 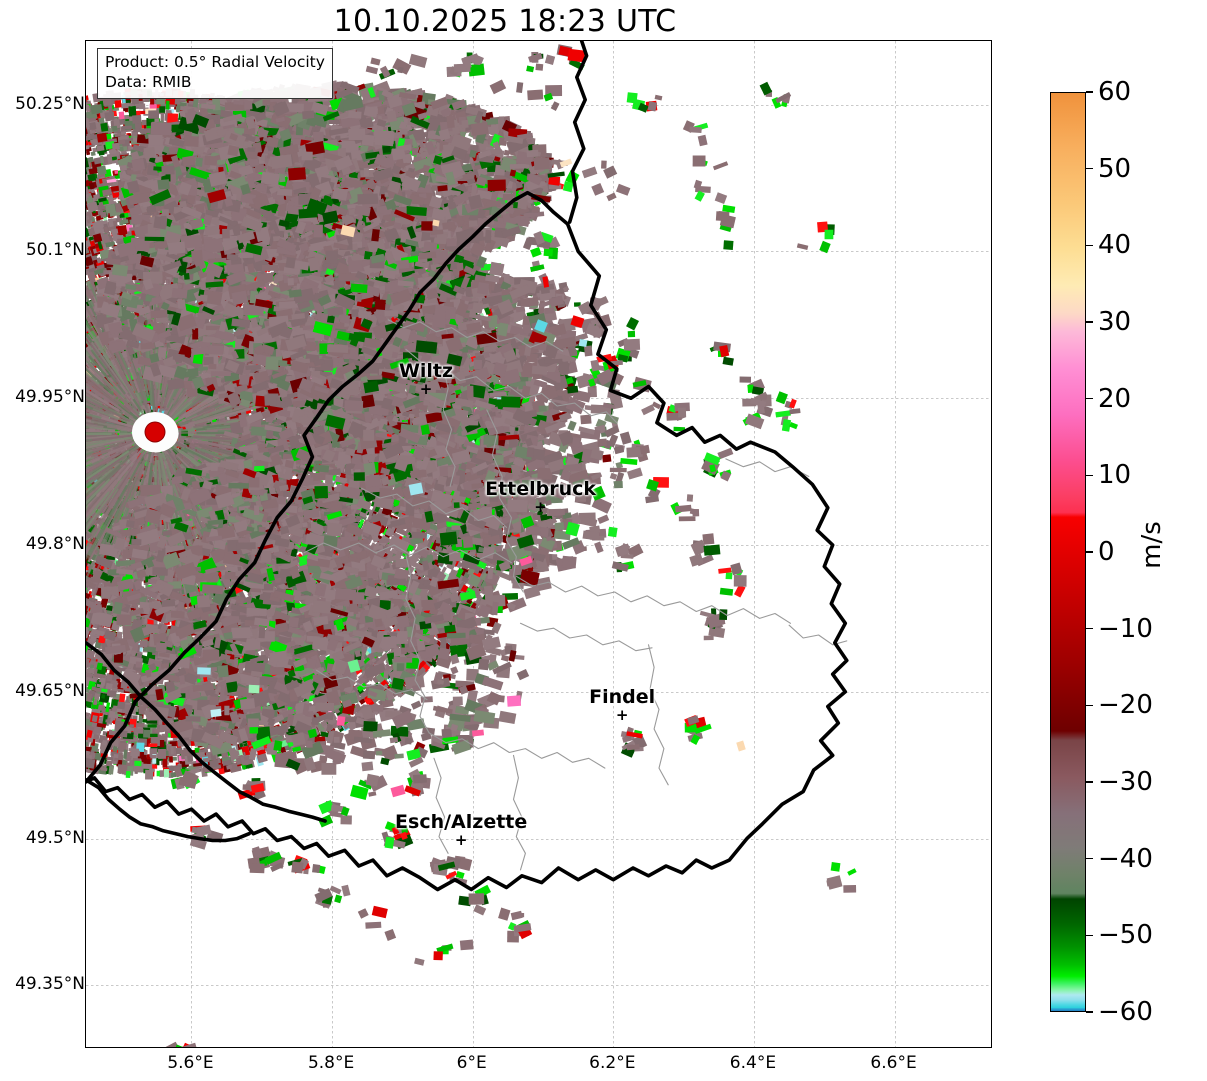 What do you see at coordinates (55, 837) in the screenshot?
I see `y-tick-label: 49.5°N` at bounding box center [55, 837].